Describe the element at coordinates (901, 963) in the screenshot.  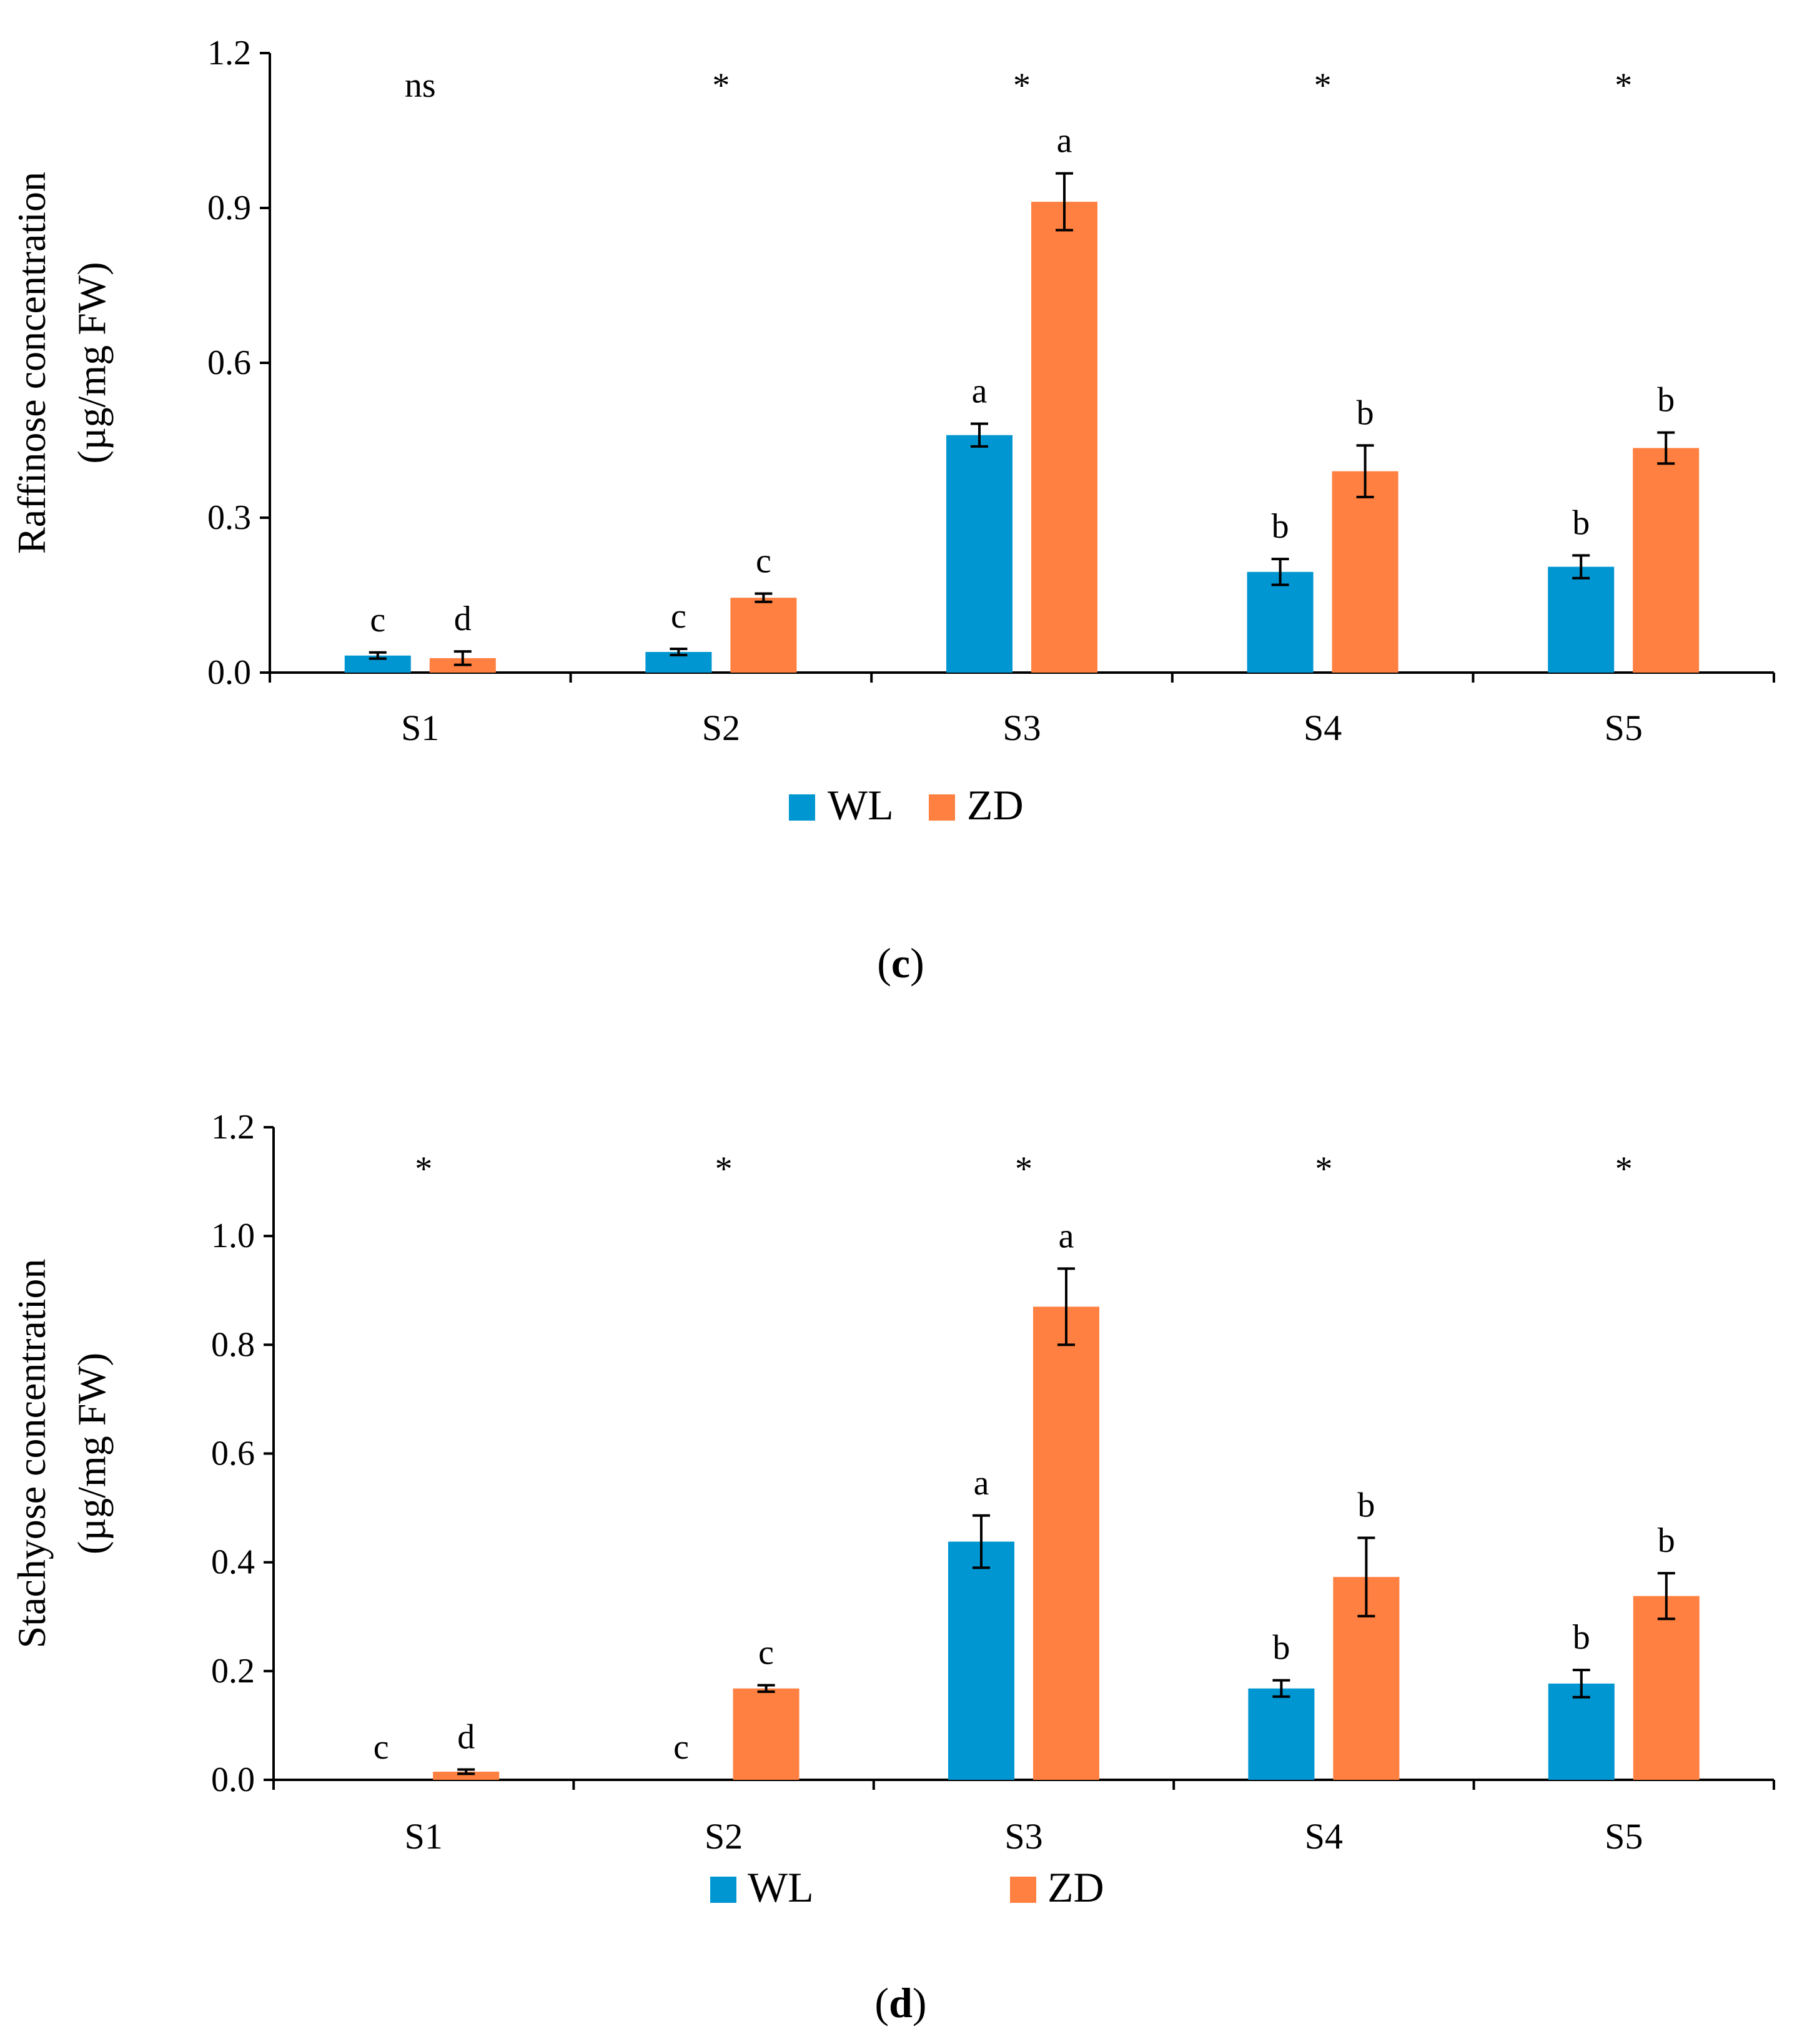
I see `panel-c-panel-label: (c)` at that location.